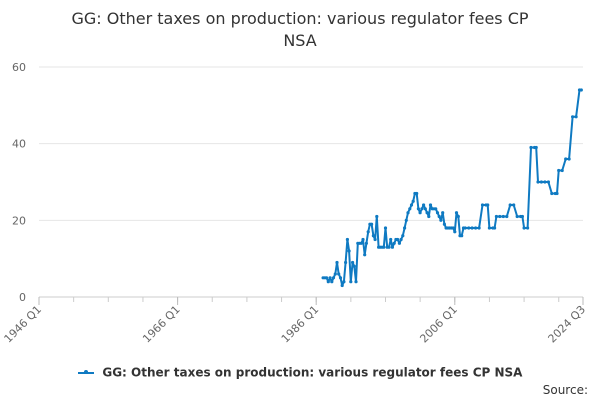 Image resolution: width=600 pixels, height=400 pixels. What do you see at coordinates (300, 324) in the screenshot?
I see `x-tick-label-2: 1986 Q1` at bounding box center [300, 324].